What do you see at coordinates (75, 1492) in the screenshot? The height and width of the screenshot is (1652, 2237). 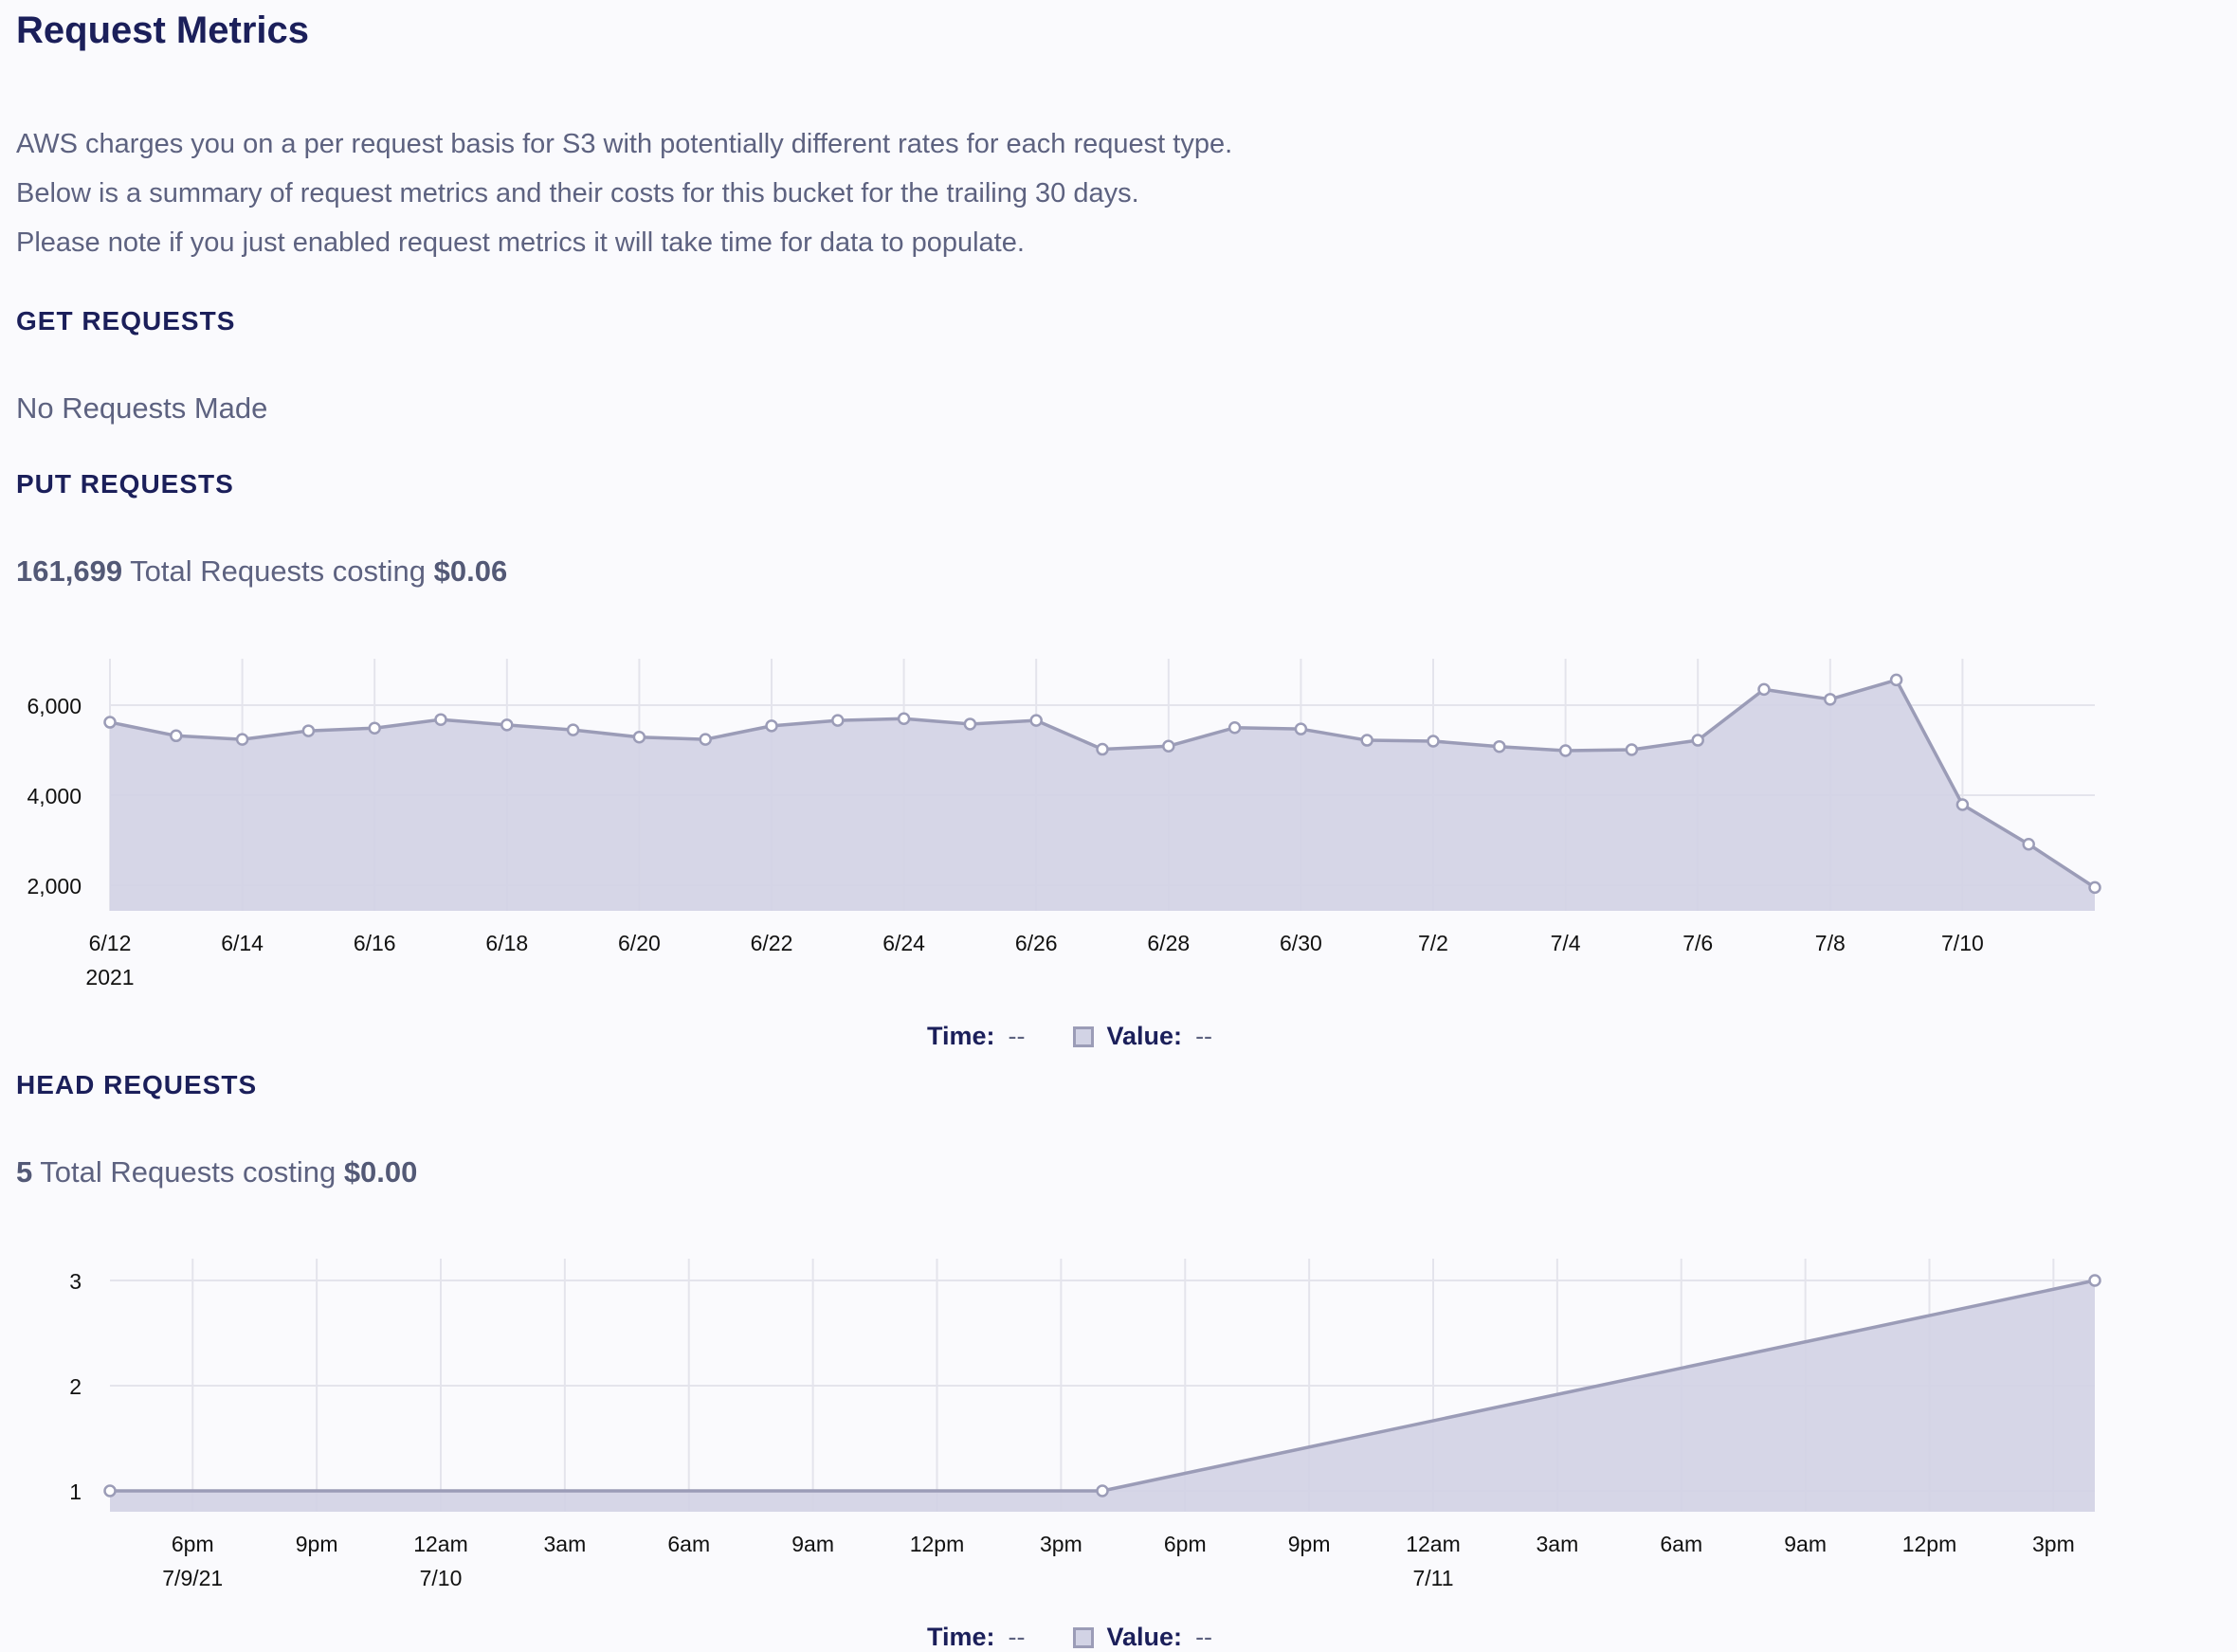 I see `head-ytick-label: 1` at bounding box center [75, 1492].